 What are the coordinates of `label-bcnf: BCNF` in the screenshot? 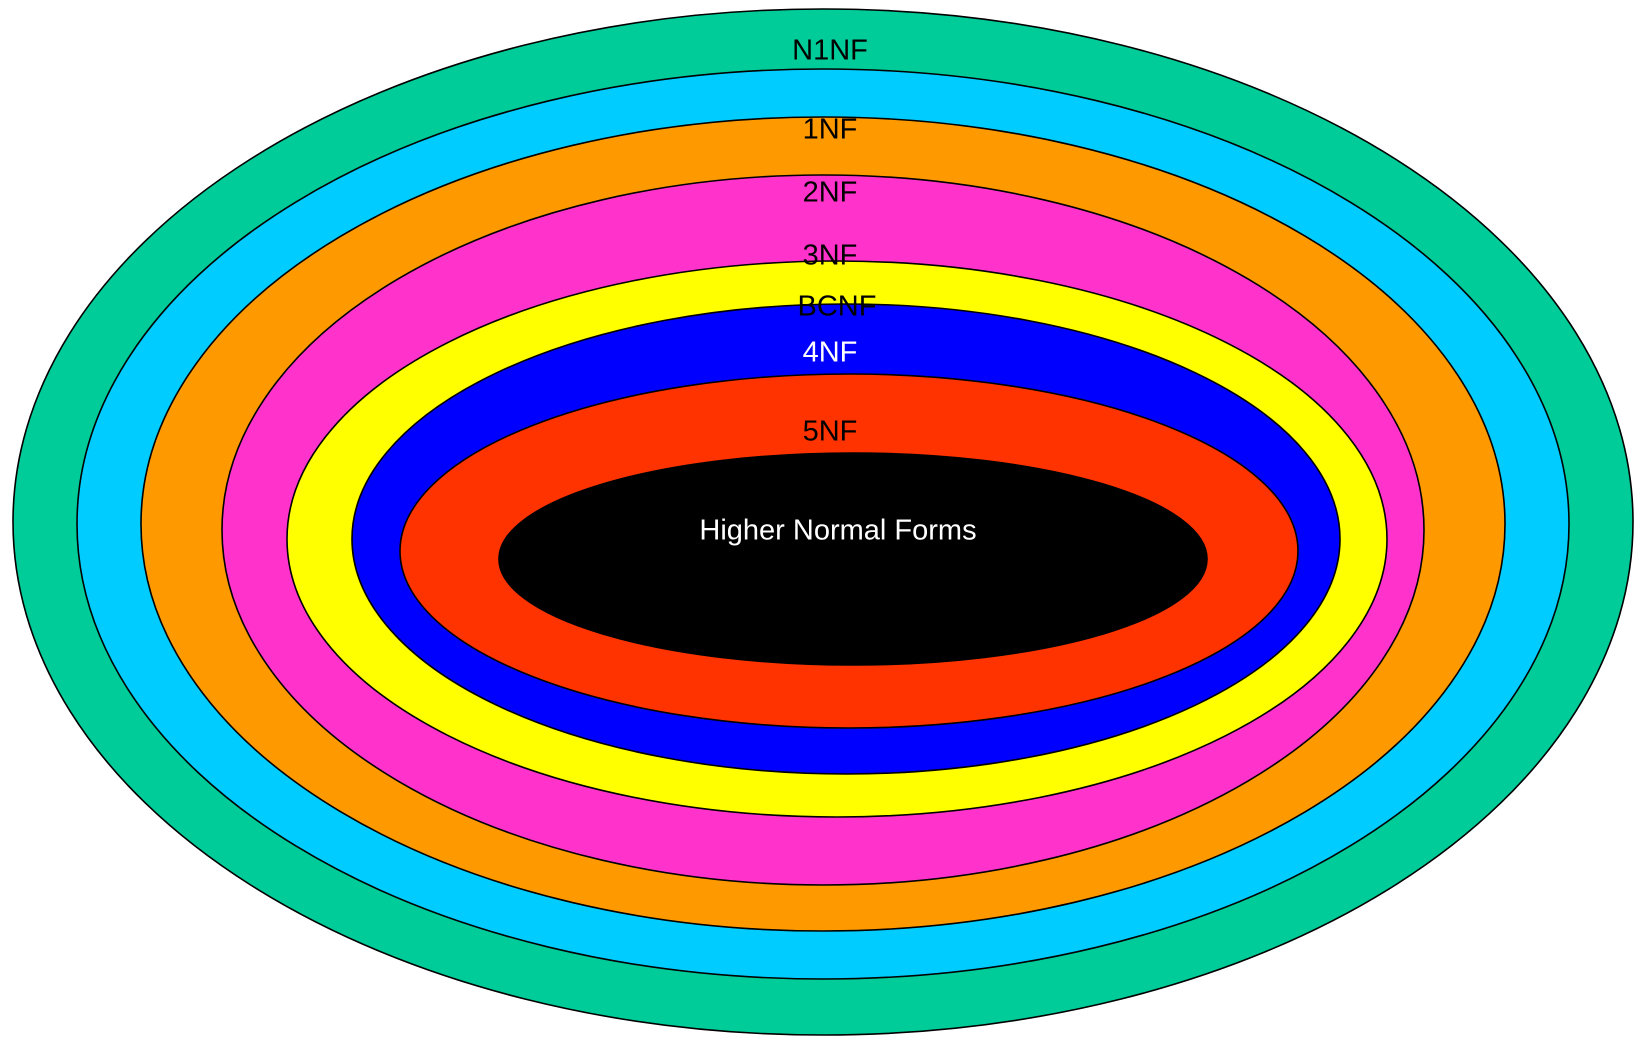 It's located at (837, 307).